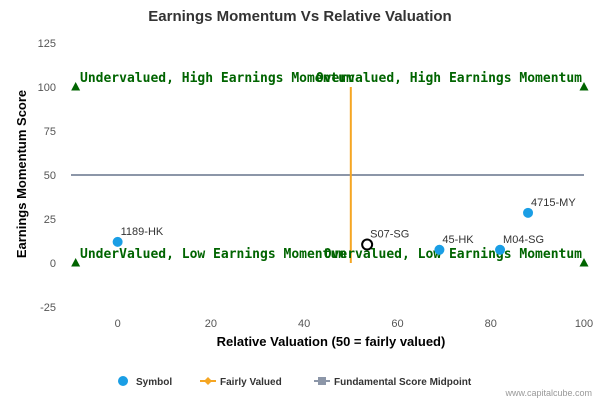 The image size is (600, 400). Describe the element at coordinates (397, 324) in the screenshot. I see `x-tick-label: 60` at that location.